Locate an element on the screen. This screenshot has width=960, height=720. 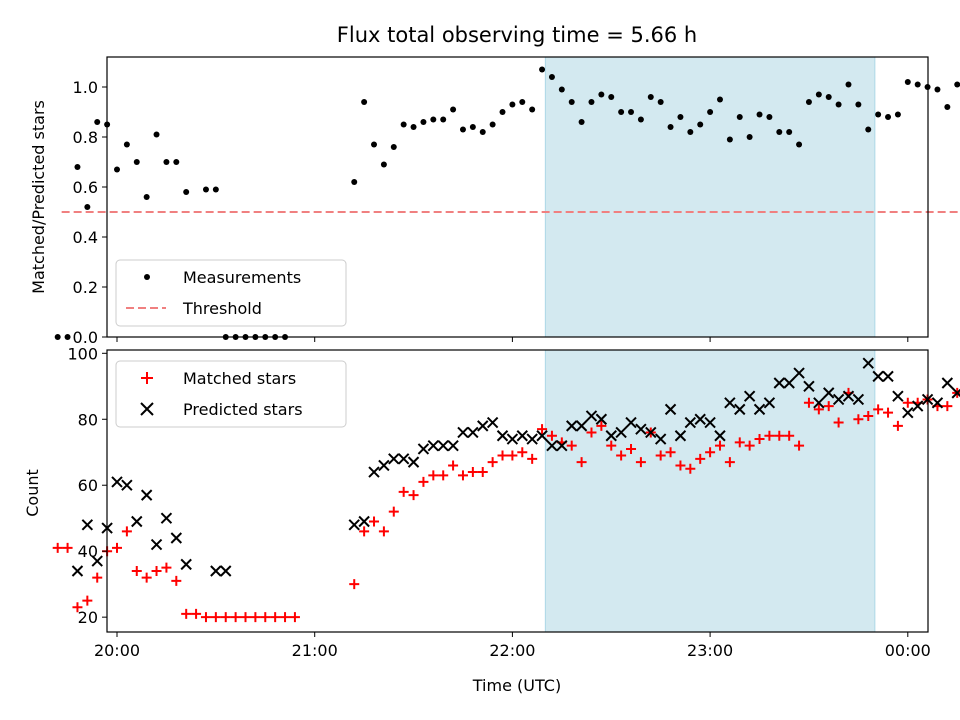
legend-box is located at coordinates (231, 394).